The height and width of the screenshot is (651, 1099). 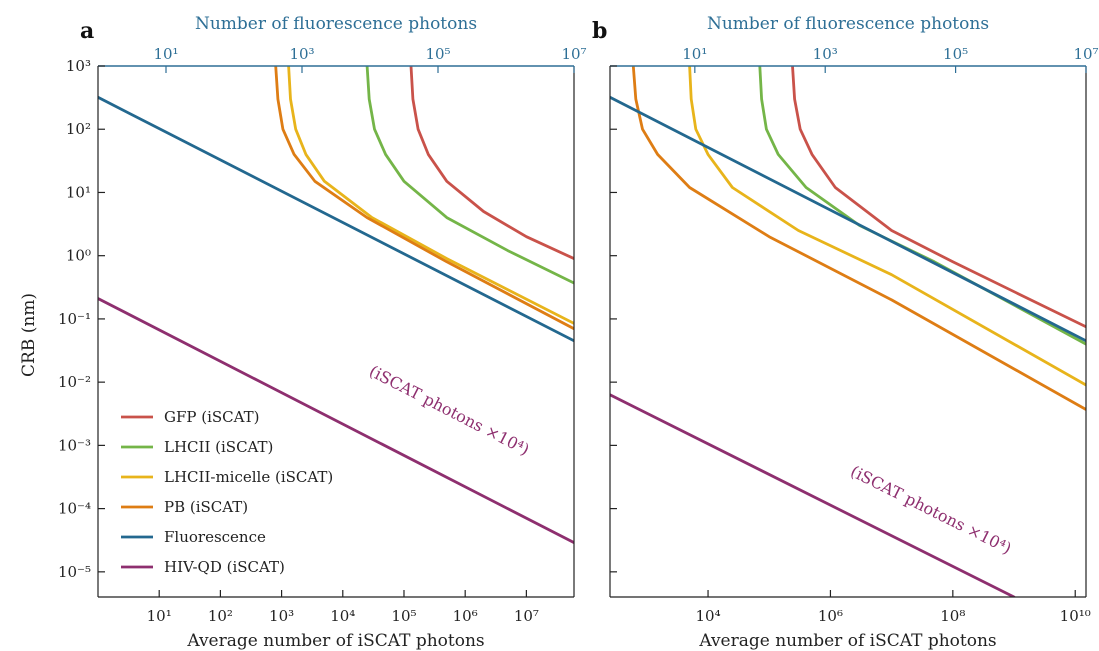 What do you see at coordinates (952, 616) in the screenshot?
I see `x-tick-label: 10⁸` at bounding box center [952, 616].